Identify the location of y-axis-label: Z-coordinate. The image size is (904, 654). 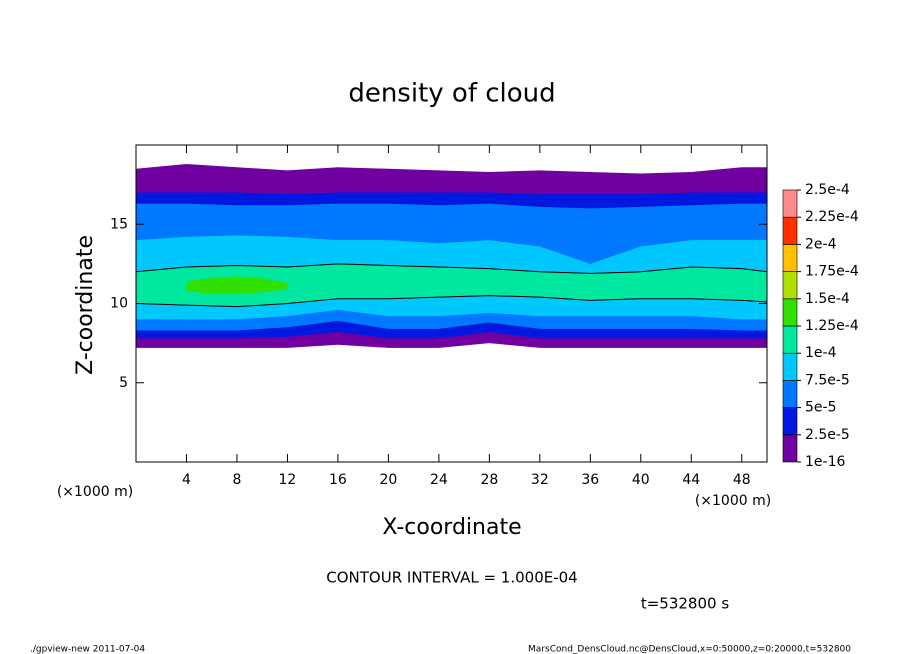
(85, 305).